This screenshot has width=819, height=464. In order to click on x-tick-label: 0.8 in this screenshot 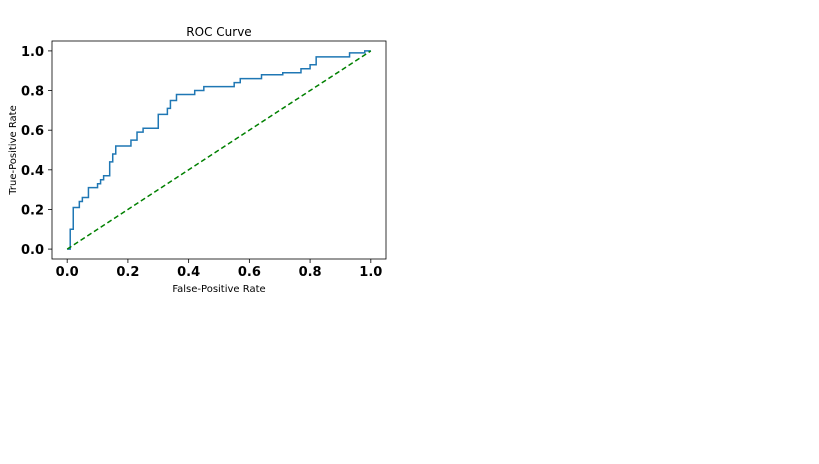, I will do `click(310, 272)`.